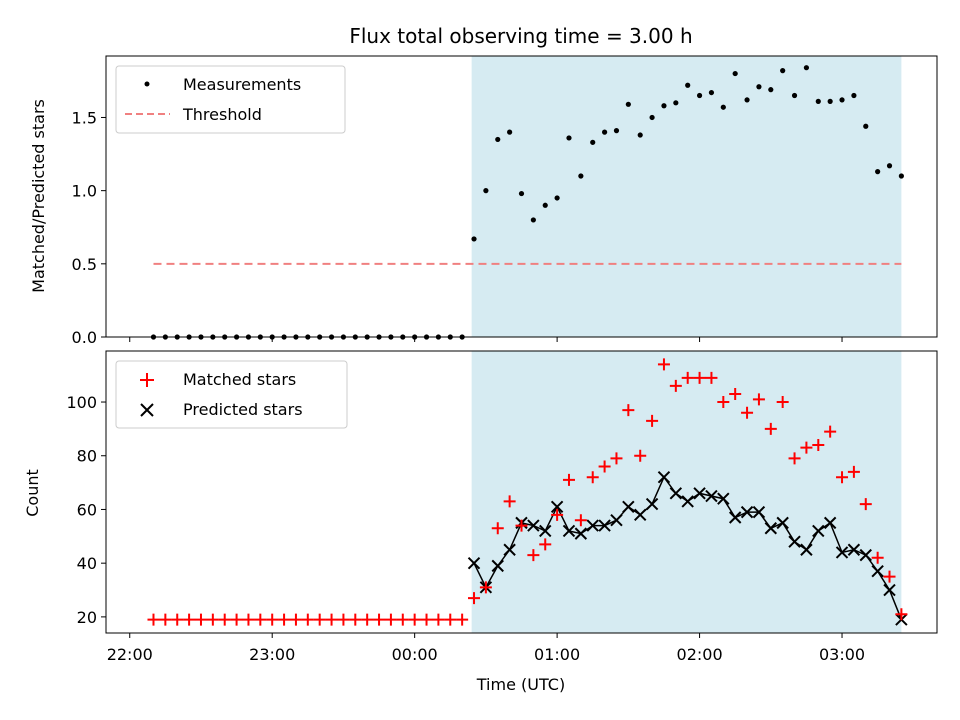 Image resolution: width=960 pixels, height=720 pixels. Describe the element at coordinates (415, 654) in the screenshot. I see `x-tick-label: 00:00` at that location.